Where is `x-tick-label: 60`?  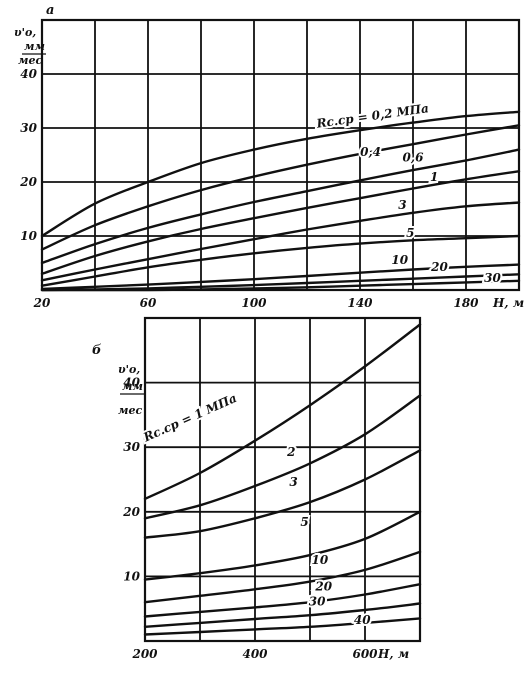
x-tick-label: 60 is located at coordinates (148, 303).